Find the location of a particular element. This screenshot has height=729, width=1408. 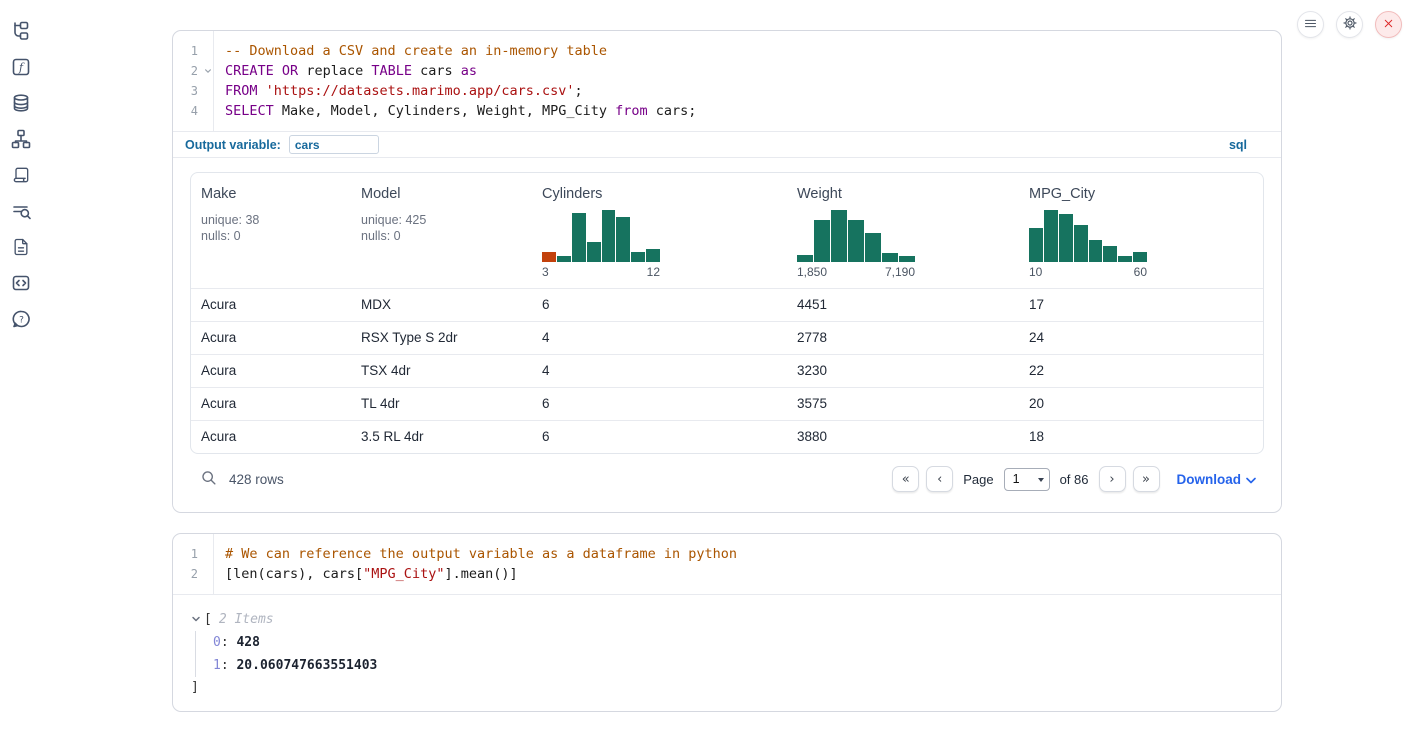

document-icon is located at coordinates (21, 248).